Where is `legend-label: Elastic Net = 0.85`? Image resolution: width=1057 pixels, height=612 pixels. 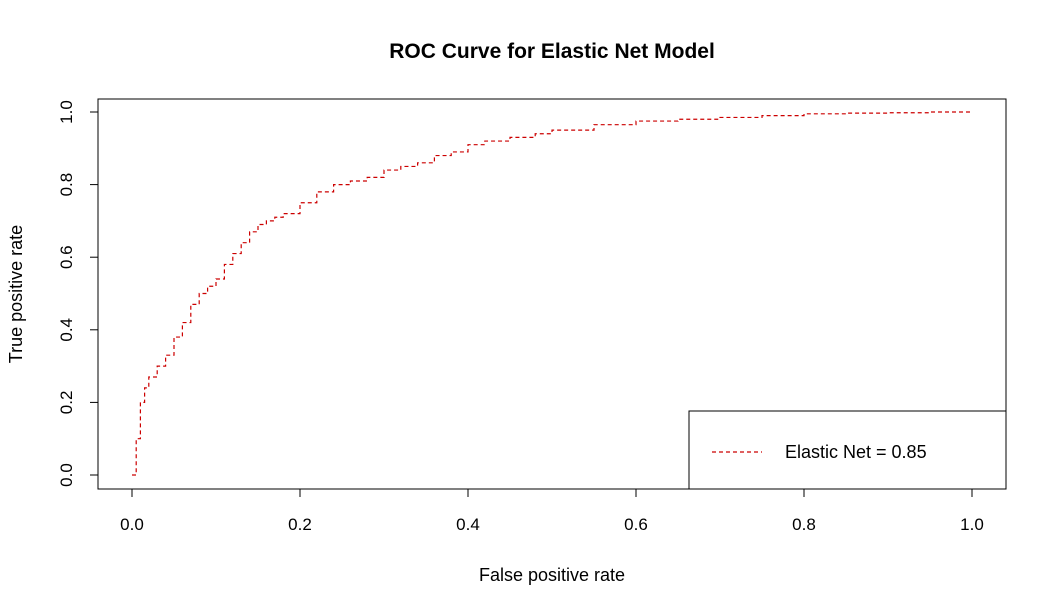
legend-label: Elastic Net = 0.85 is located at coordinates (856, 452).